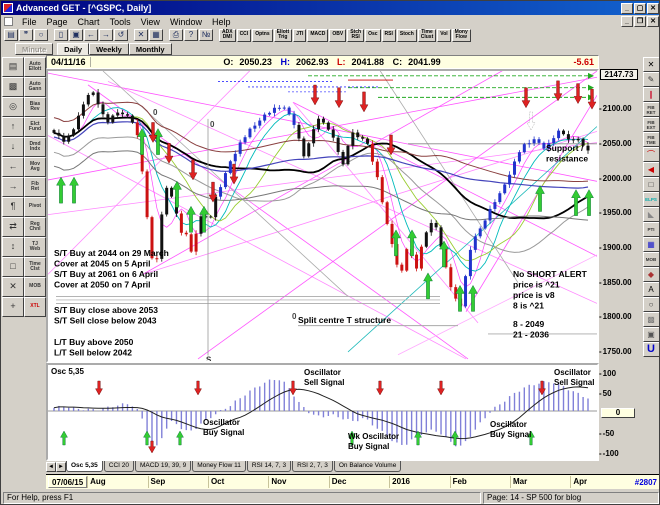  Describe the element at coordinates (91, 35) in the screenshot. I see `back-button: ←` at that location.